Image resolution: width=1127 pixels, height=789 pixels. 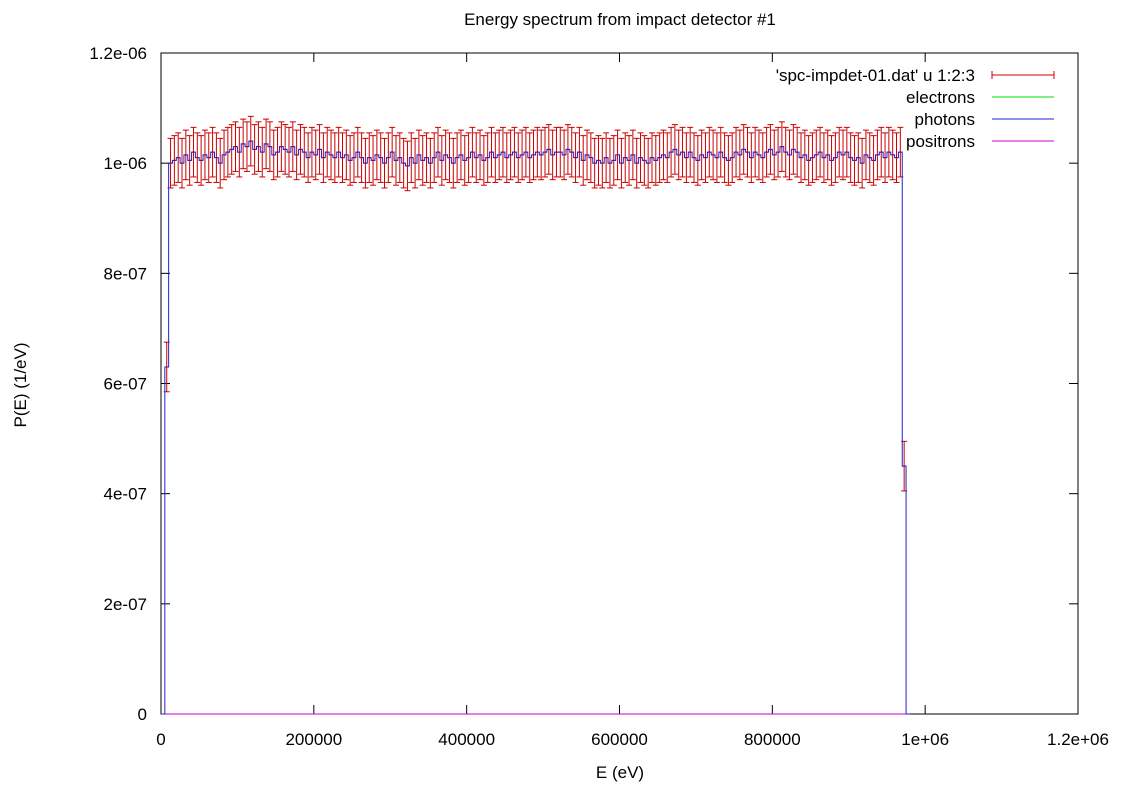 What do you see at coordinates (619, 739) in the screenshot?
I see `x-tick-label: 600000` at bounding box center [619, 739].